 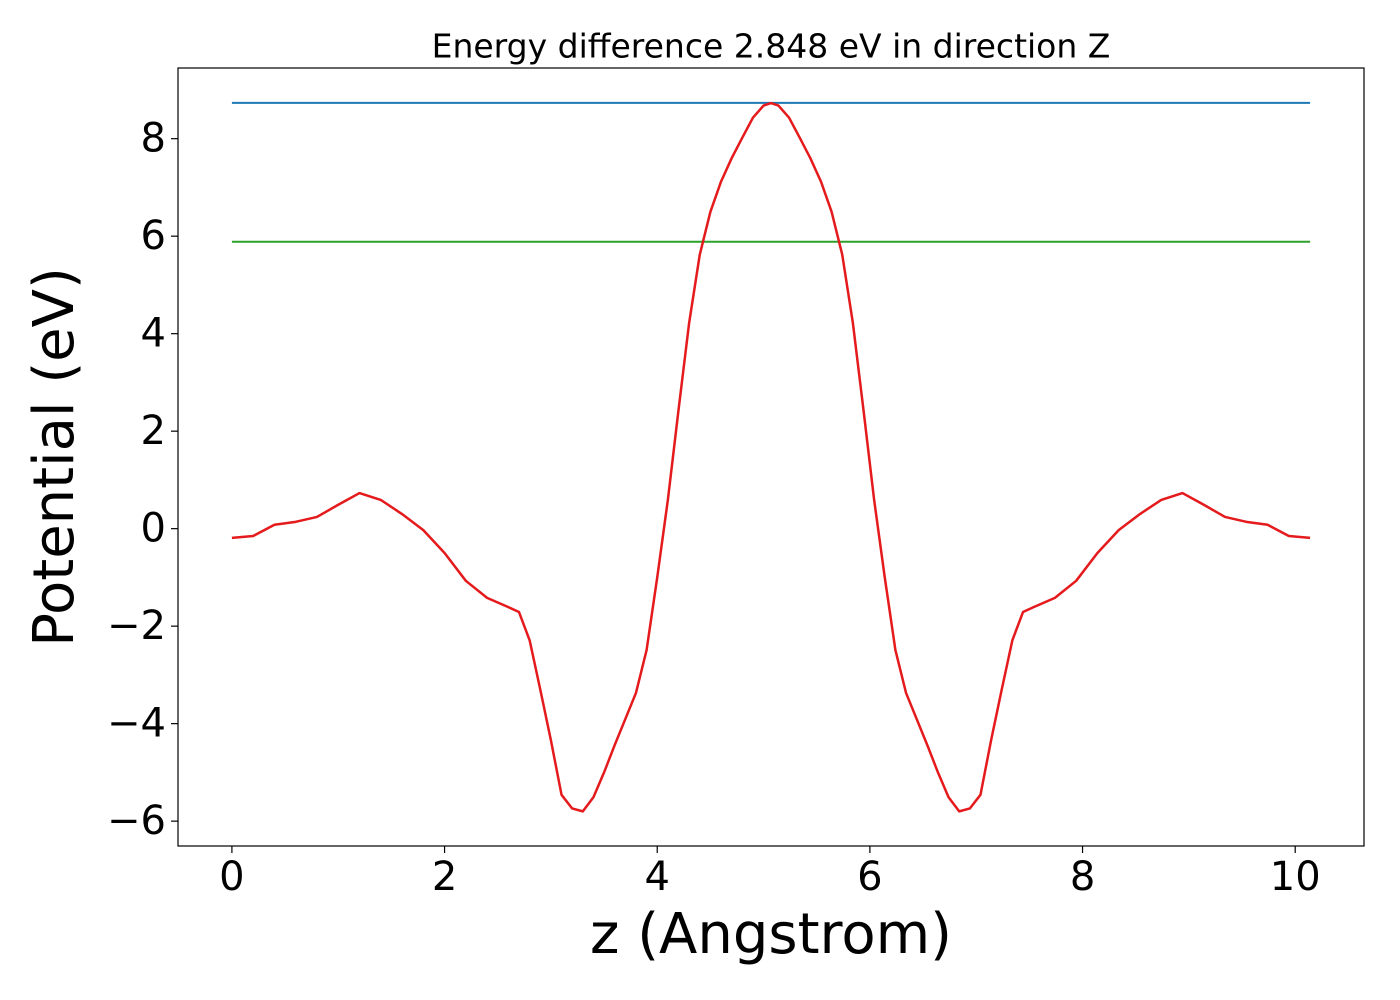 I want to click on y-tick-label: −2, so click(x=136, y=626).